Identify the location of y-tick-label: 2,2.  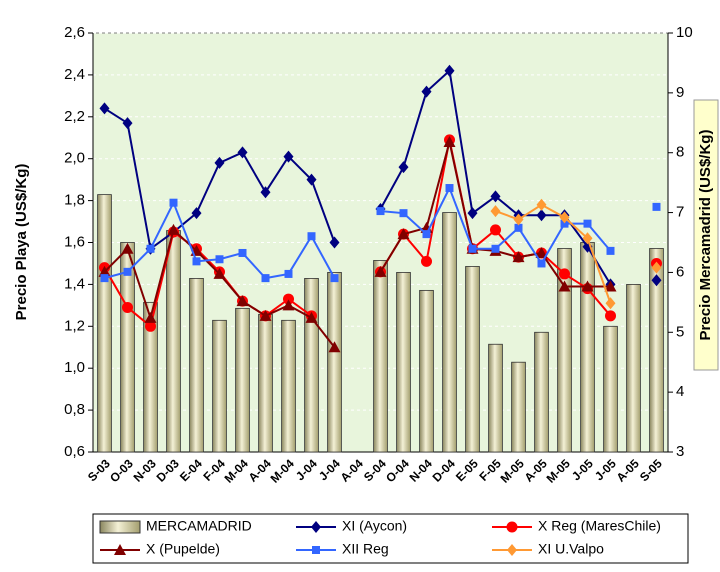
(74, 116).